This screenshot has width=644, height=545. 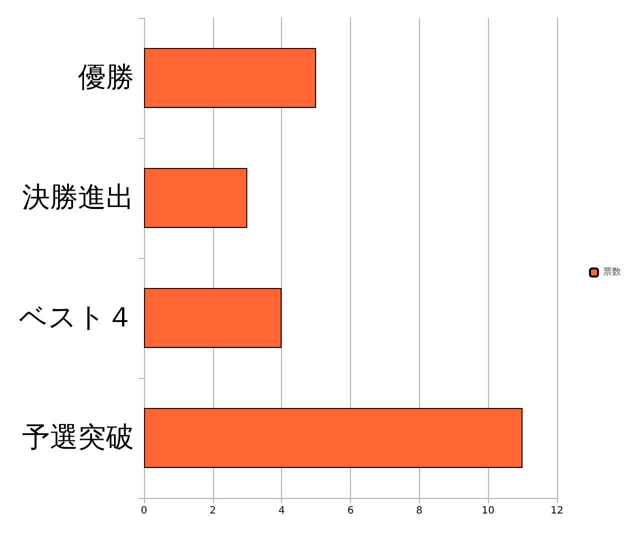 I want to click on x-tick-label: 6, so click(x=350, y=511).